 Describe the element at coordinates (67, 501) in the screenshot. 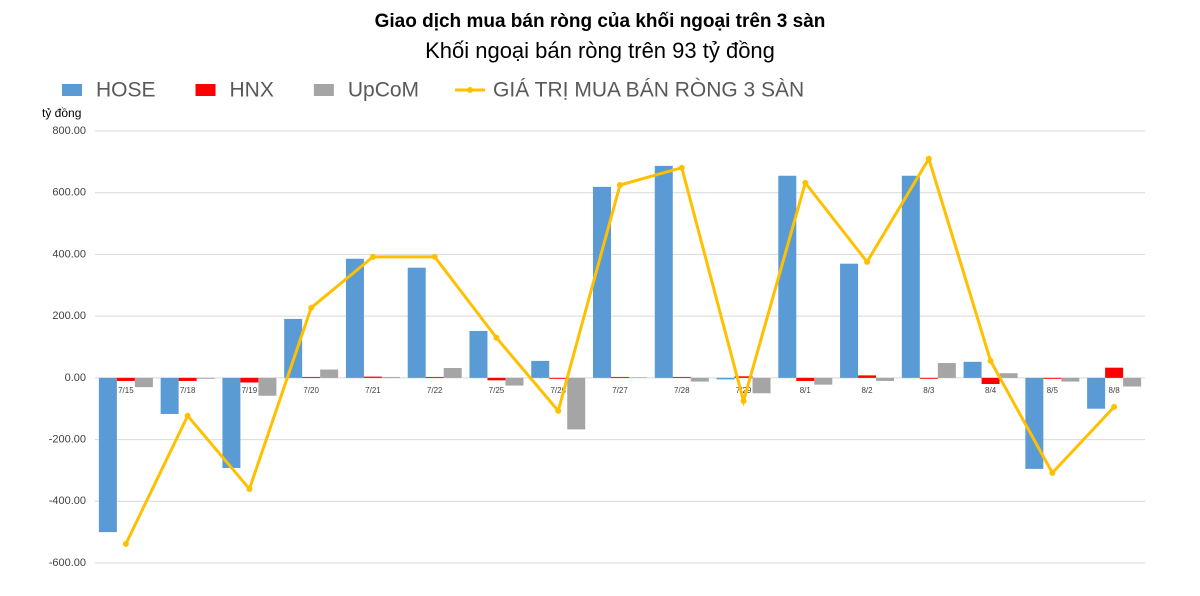

I see `y-tick-label: -400.00` at that location.